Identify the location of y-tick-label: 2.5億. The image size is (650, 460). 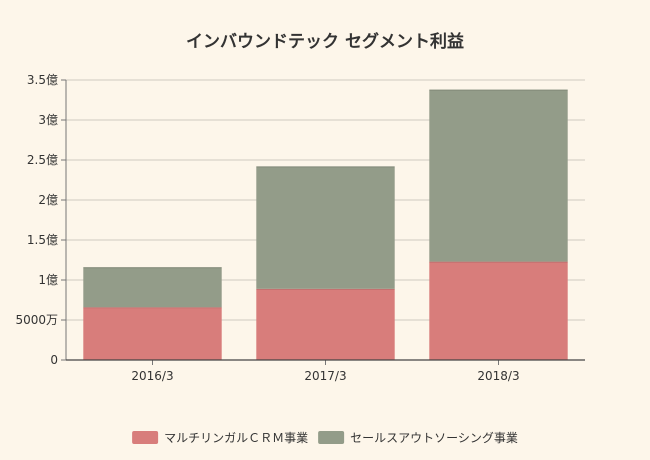
(42, 160).